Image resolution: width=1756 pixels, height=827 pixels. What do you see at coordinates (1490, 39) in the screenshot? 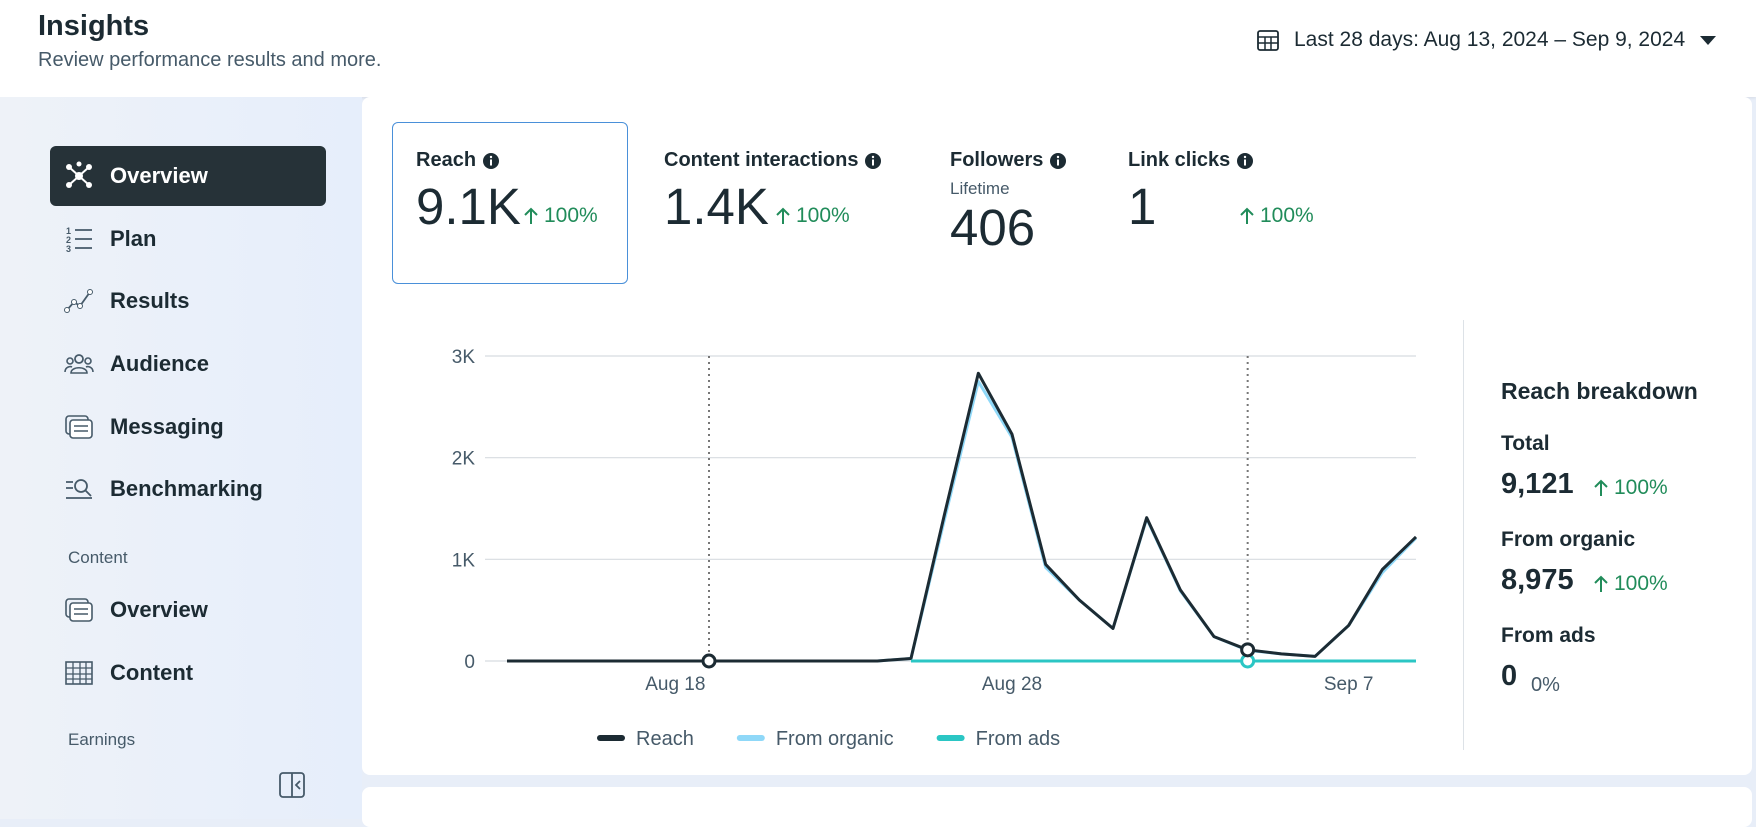
I see `date-range: Last 28 days: Aug 13, 2024 – Sep 9, 2024` at bounding box center [1490, 39].